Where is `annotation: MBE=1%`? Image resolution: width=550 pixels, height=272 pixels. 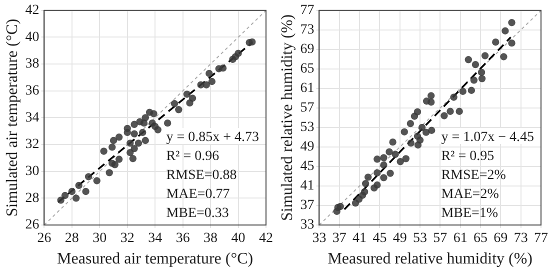 annotation: MBE=1% is located at coordinates (469, 213).